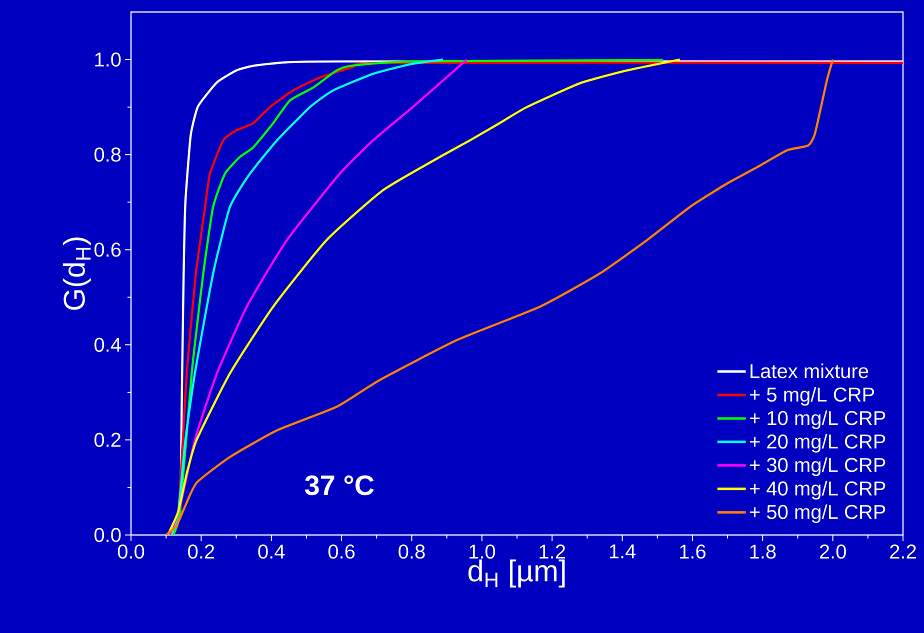 The image size is (924, 633). What do you see at coordinates (818, 420) in the screenshot?
I see `legend-label: + 10 mg/L CRP` at bounding box center [818, 420].